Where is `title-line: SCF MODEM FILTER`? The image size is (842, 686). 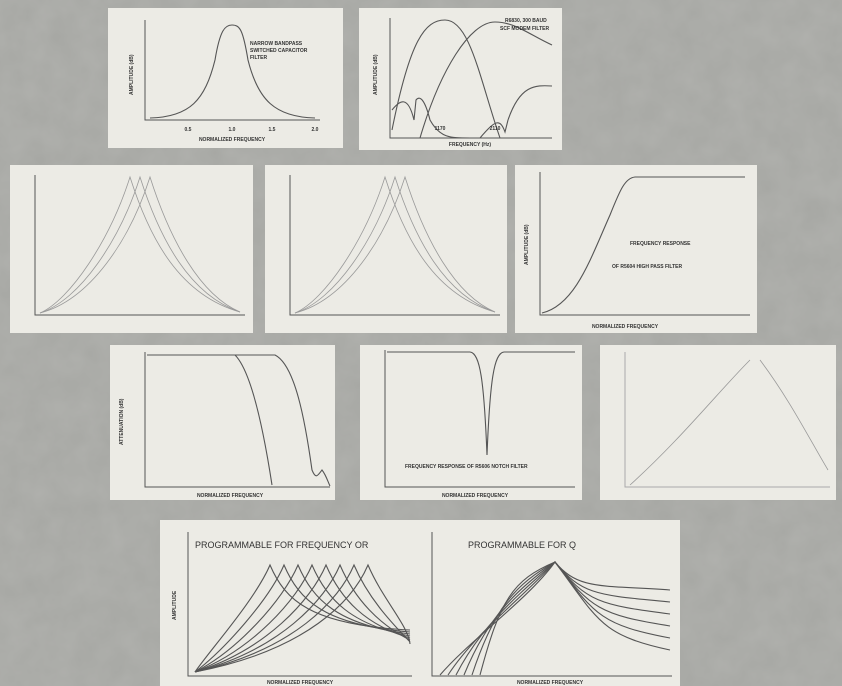
title-line: SCF MODEM FILTER is located at coordinates (524, 29).